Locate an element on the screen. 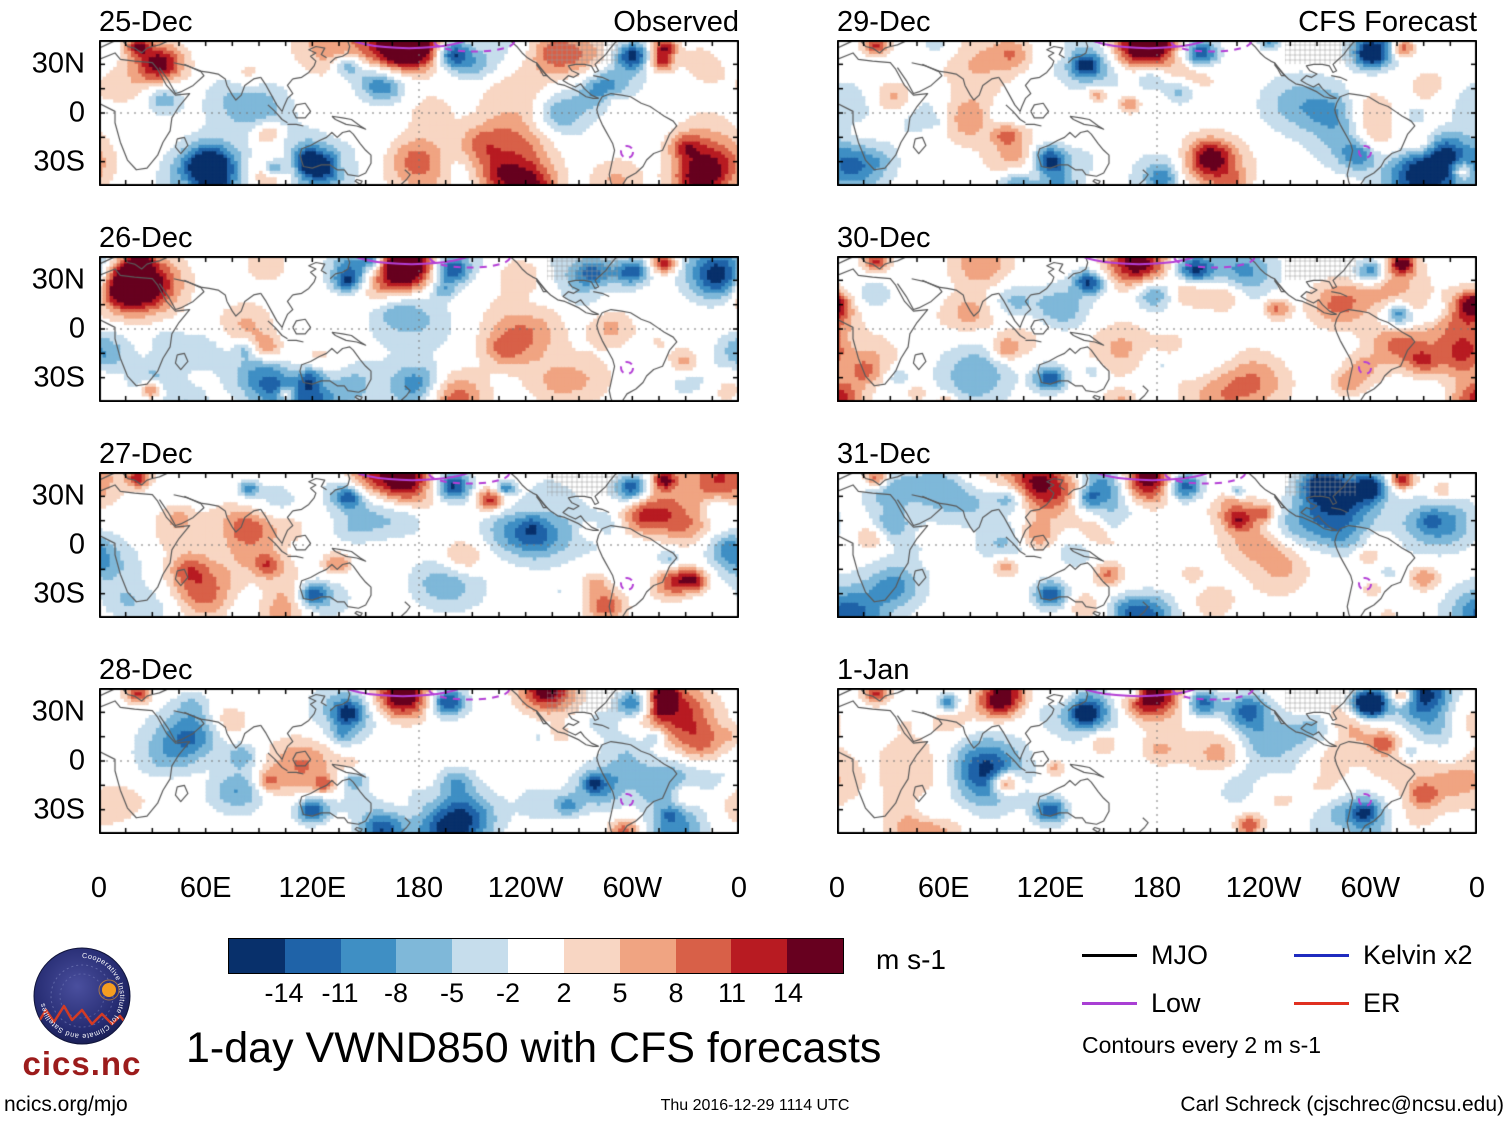  colorbar-tick: -8 is located at coordinates (396, 993).